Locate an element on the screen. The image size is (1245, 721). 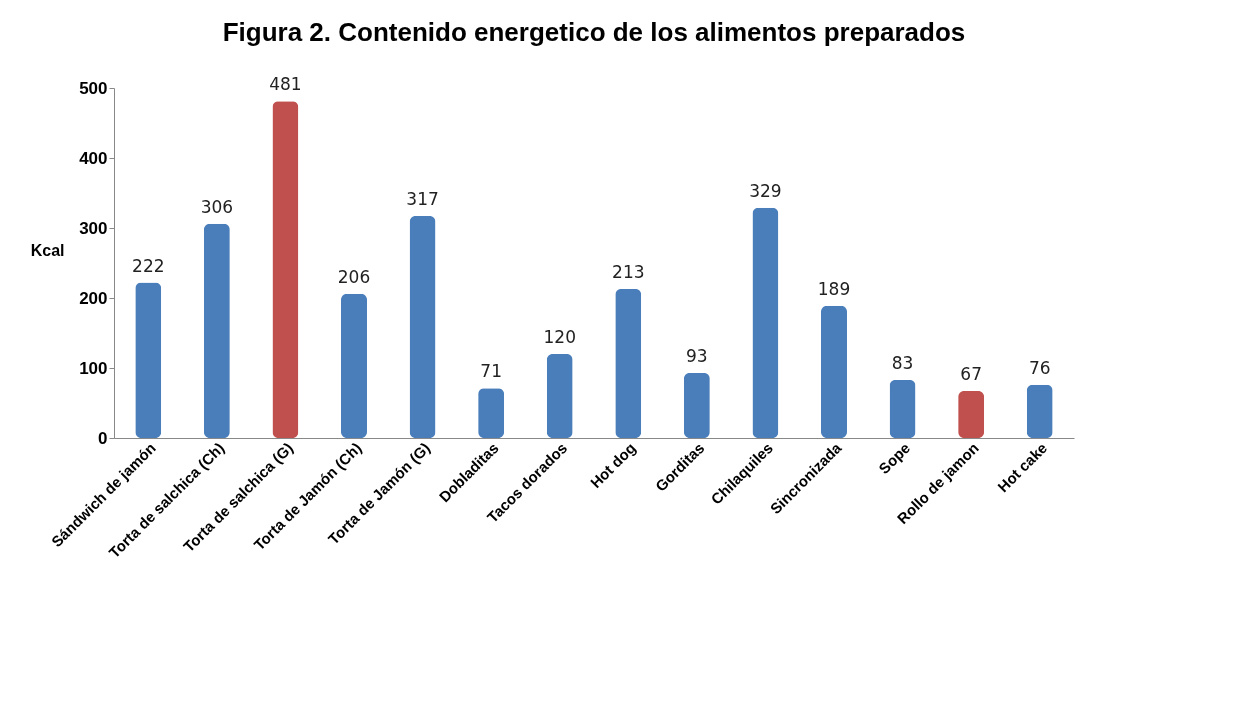
data-label: 329 is located at coordinates (765, 190).